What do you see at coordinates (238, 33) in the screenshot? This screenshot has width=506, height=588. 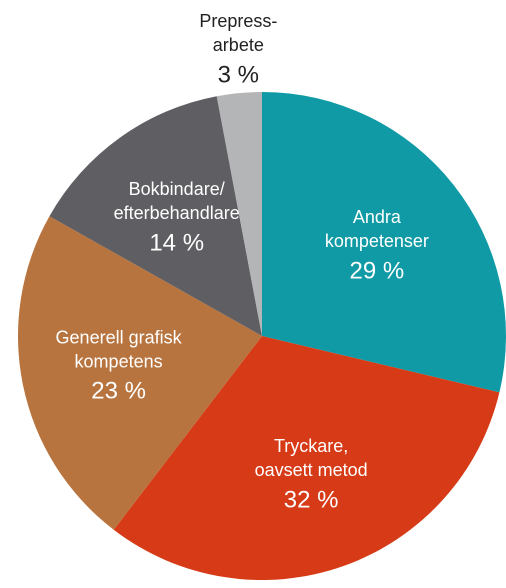 I see `slice-label: Prepress-arbete` at bounding box center [238, 33].